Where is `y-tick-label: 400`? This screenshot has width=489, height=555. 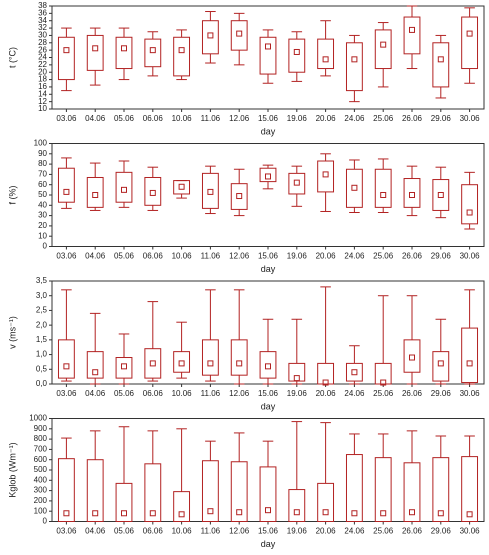 y-tick-label: 400 is located at coordinates (41, 479).